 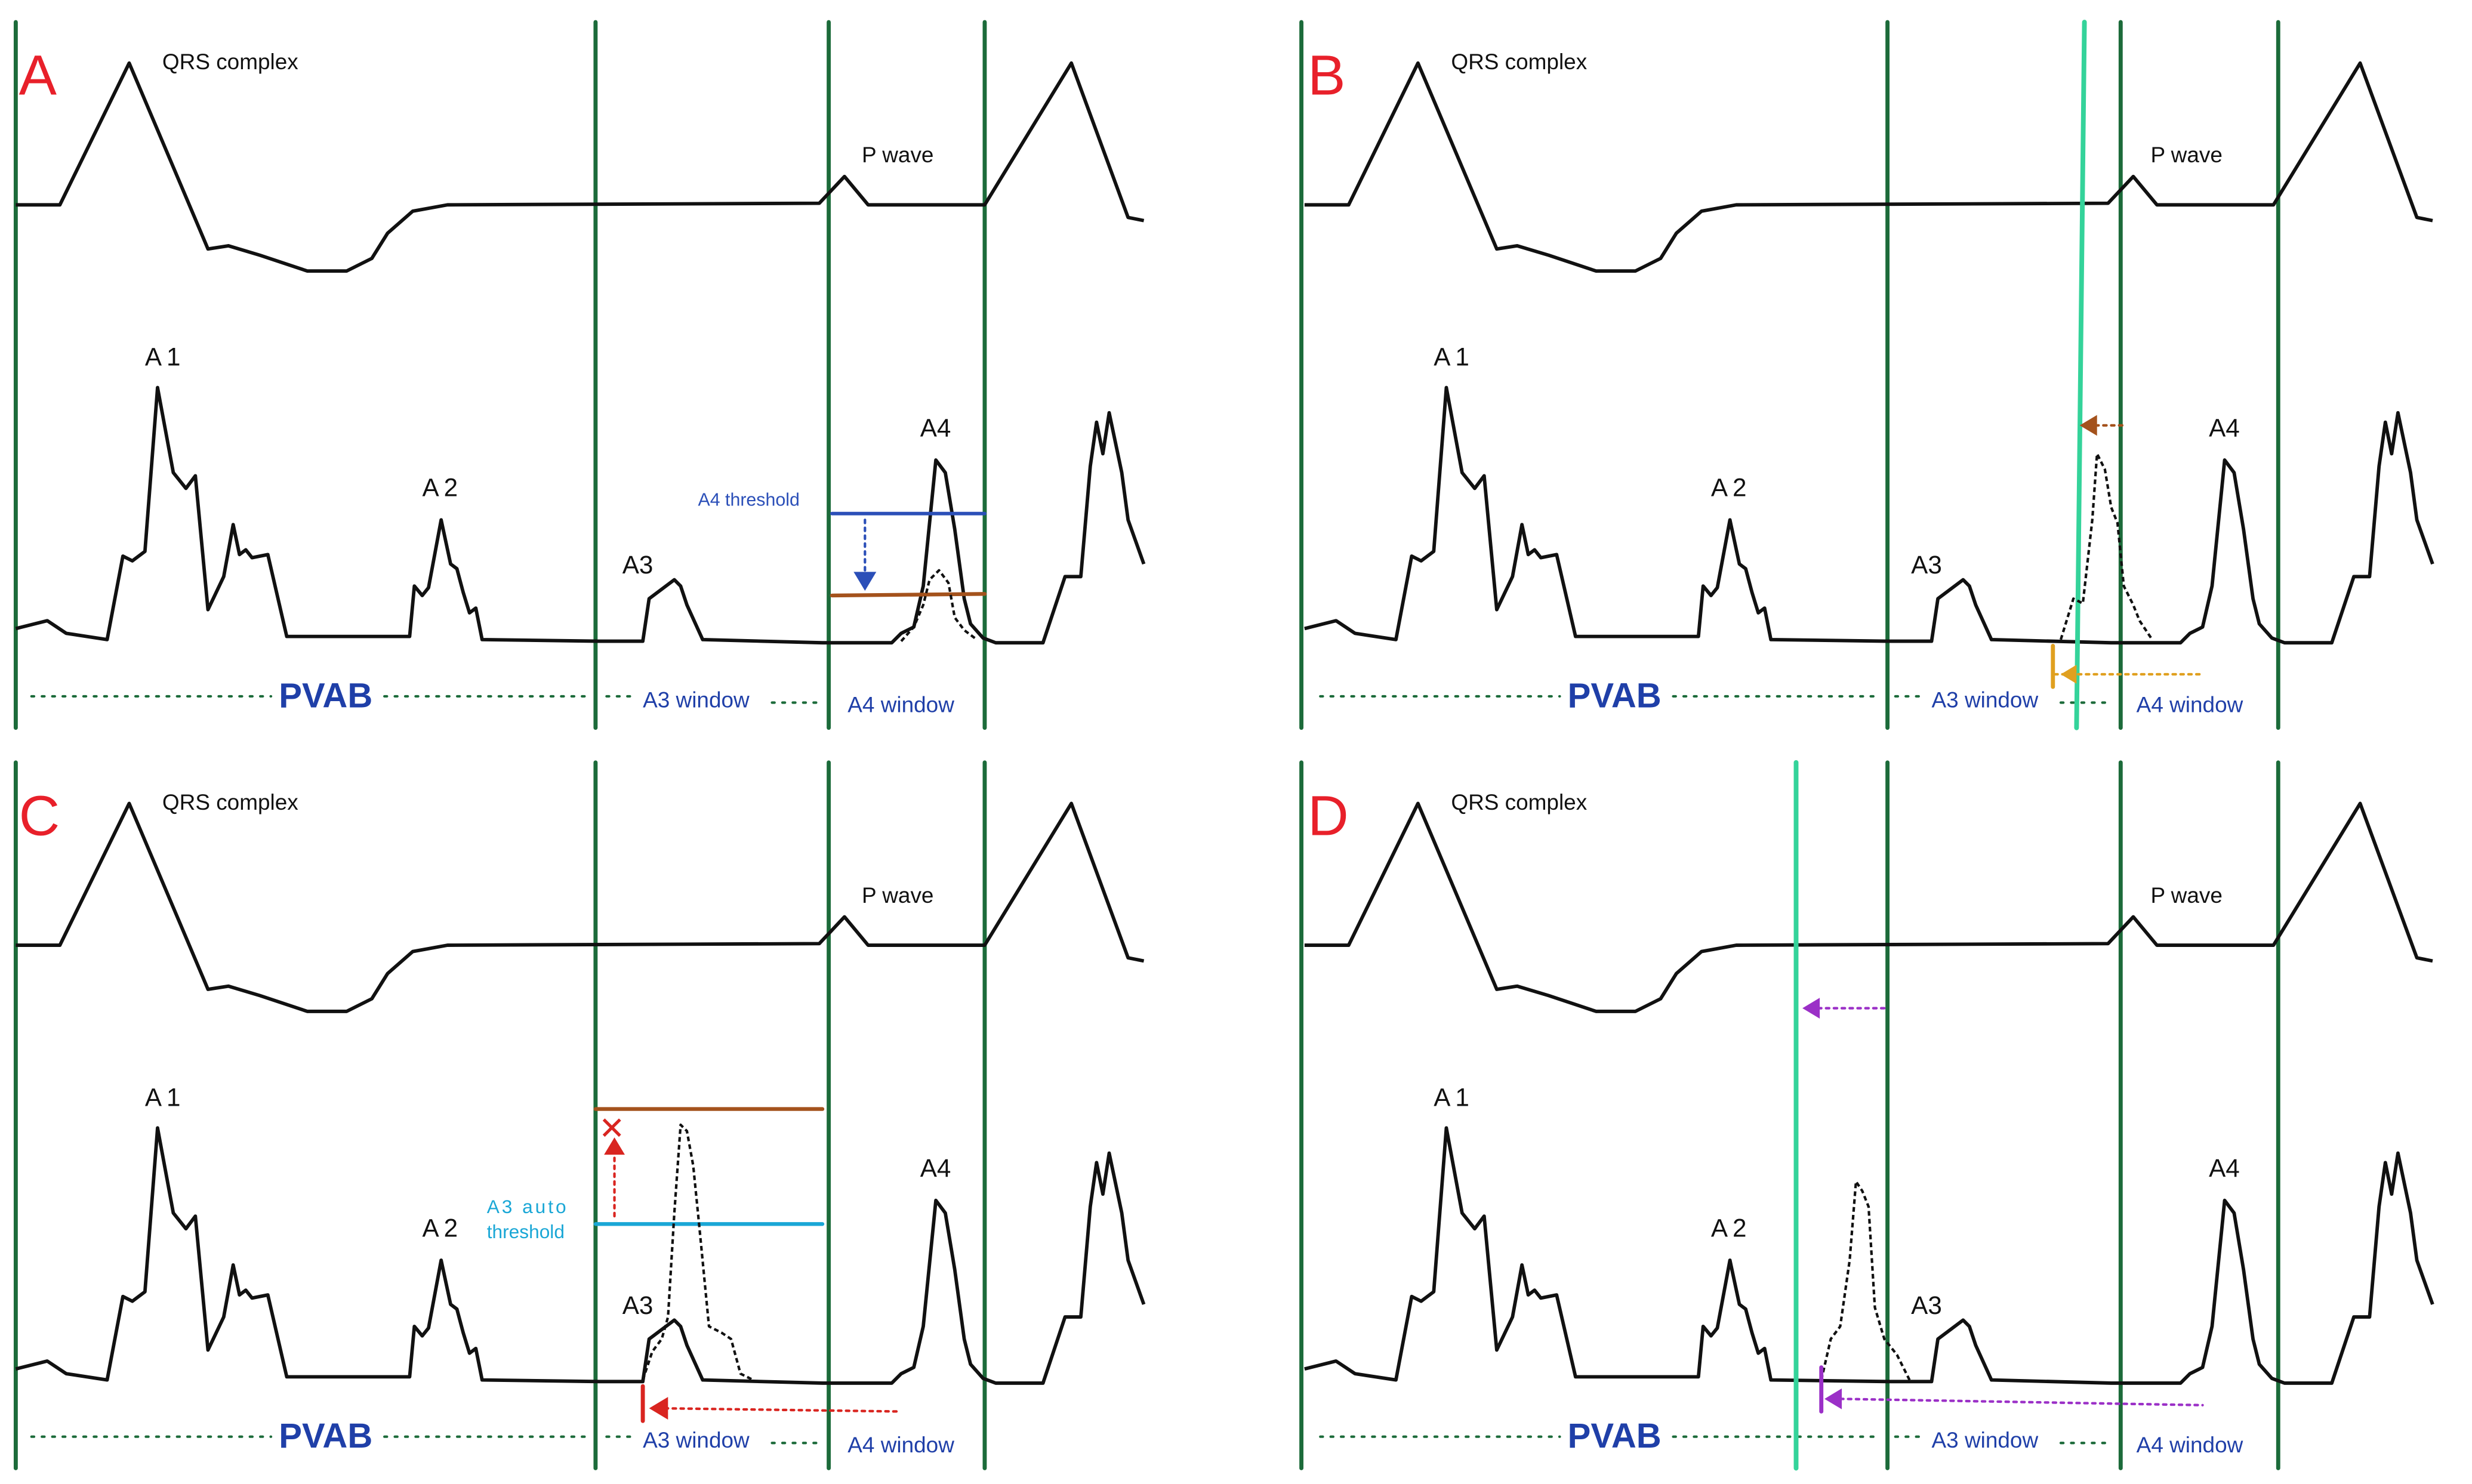 What do you see at coordinates (612, 1128) in the screenshot?
I see `blocked-x-mark: ✕` at bounding box center [612, 1128].